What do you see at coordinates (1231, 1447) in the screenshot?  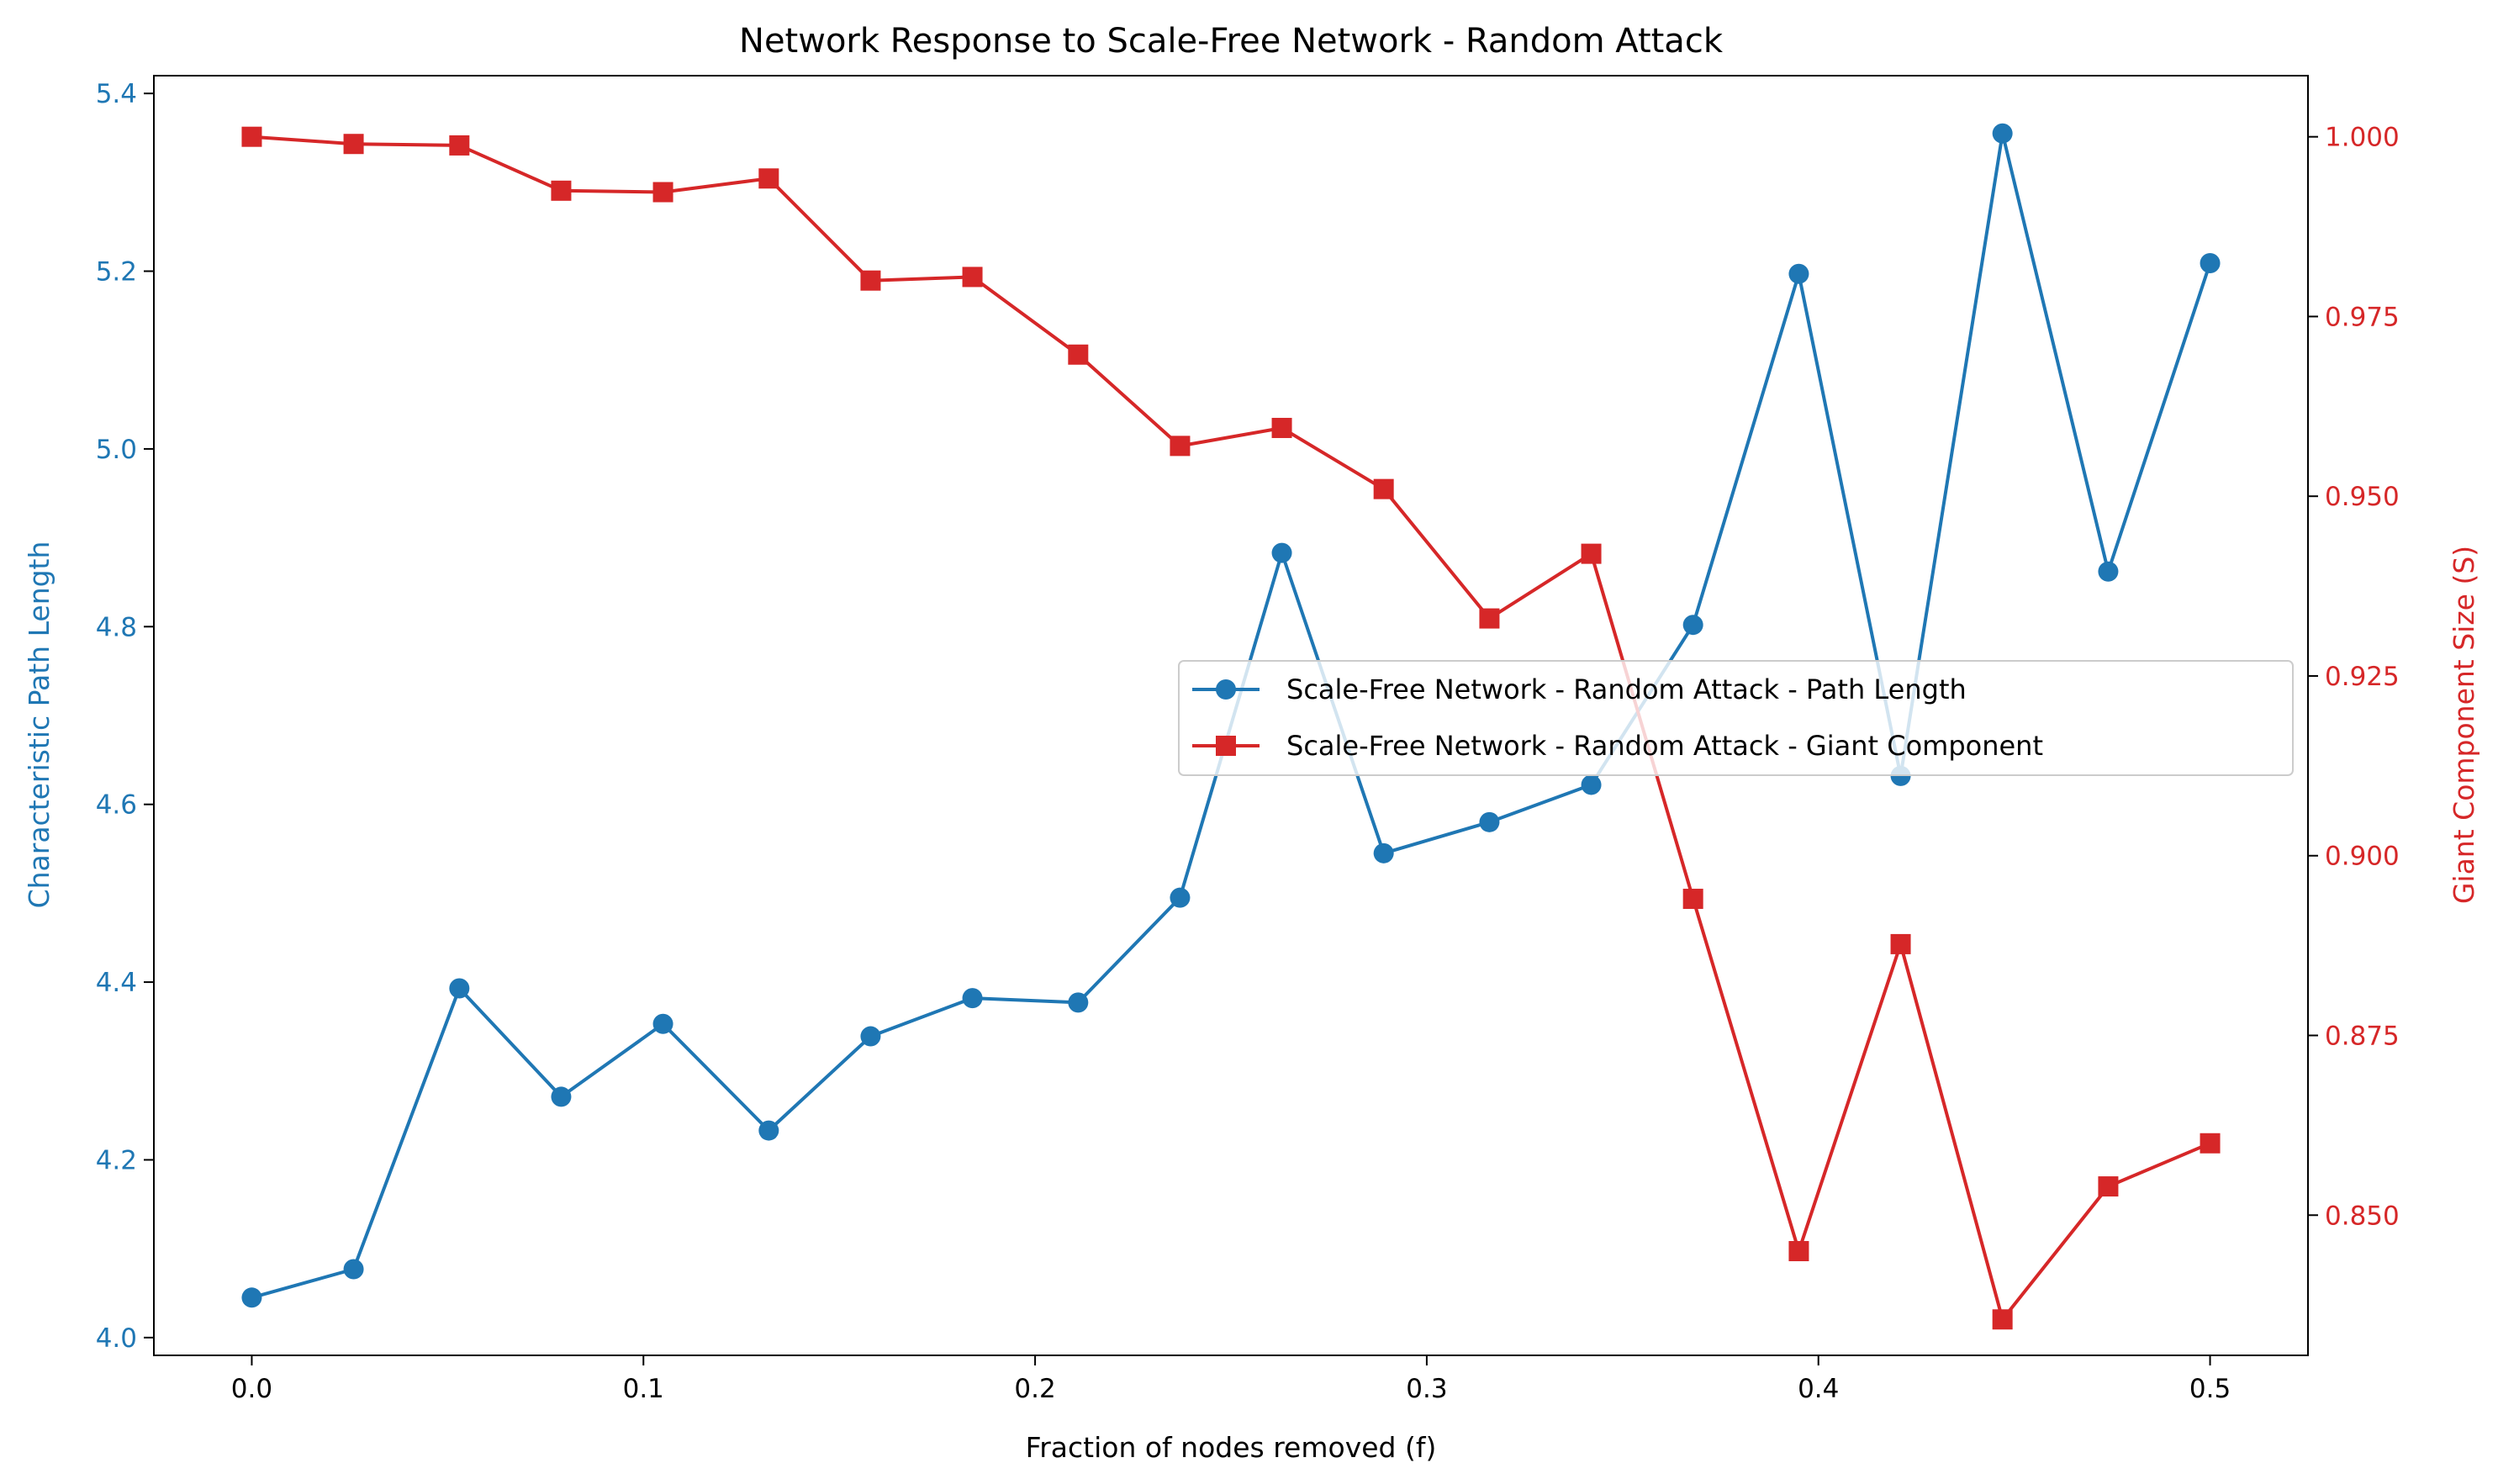 I see `x-axis-title: Fraction of nodes removed (f)` at bounding box center [1231, 1447].